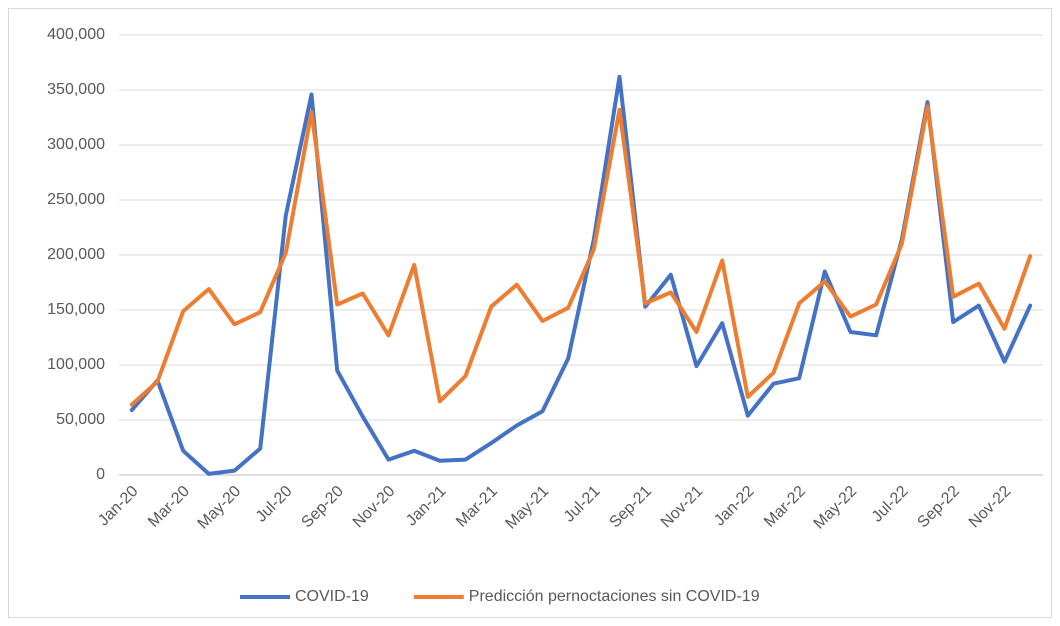  Describe the element at coordinates (100, 474) in the screenshot. I see `y-tick-label: 0` at that location.